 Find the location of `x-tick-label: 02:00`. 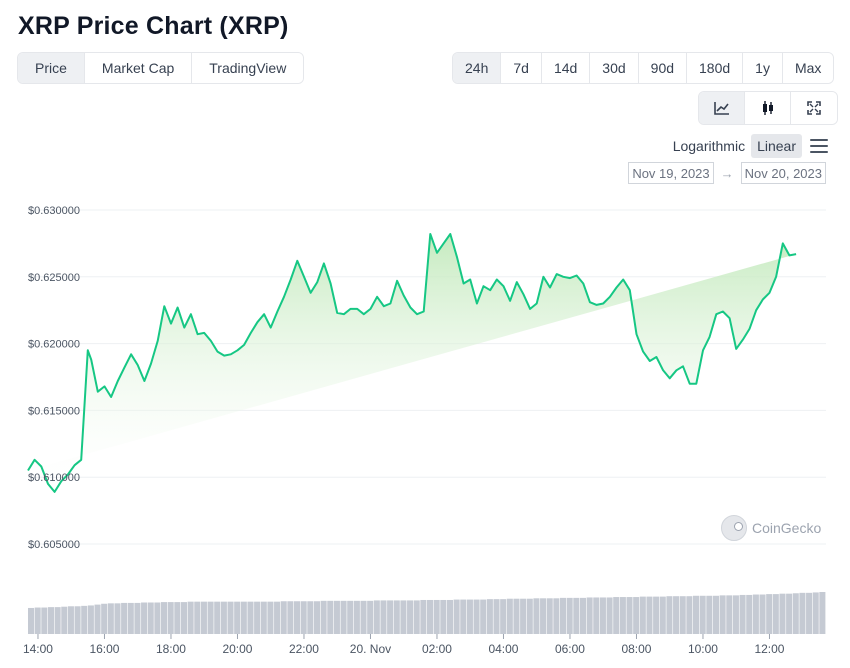

x-tick-label: 02:00 is located at coordinates (437, 649).